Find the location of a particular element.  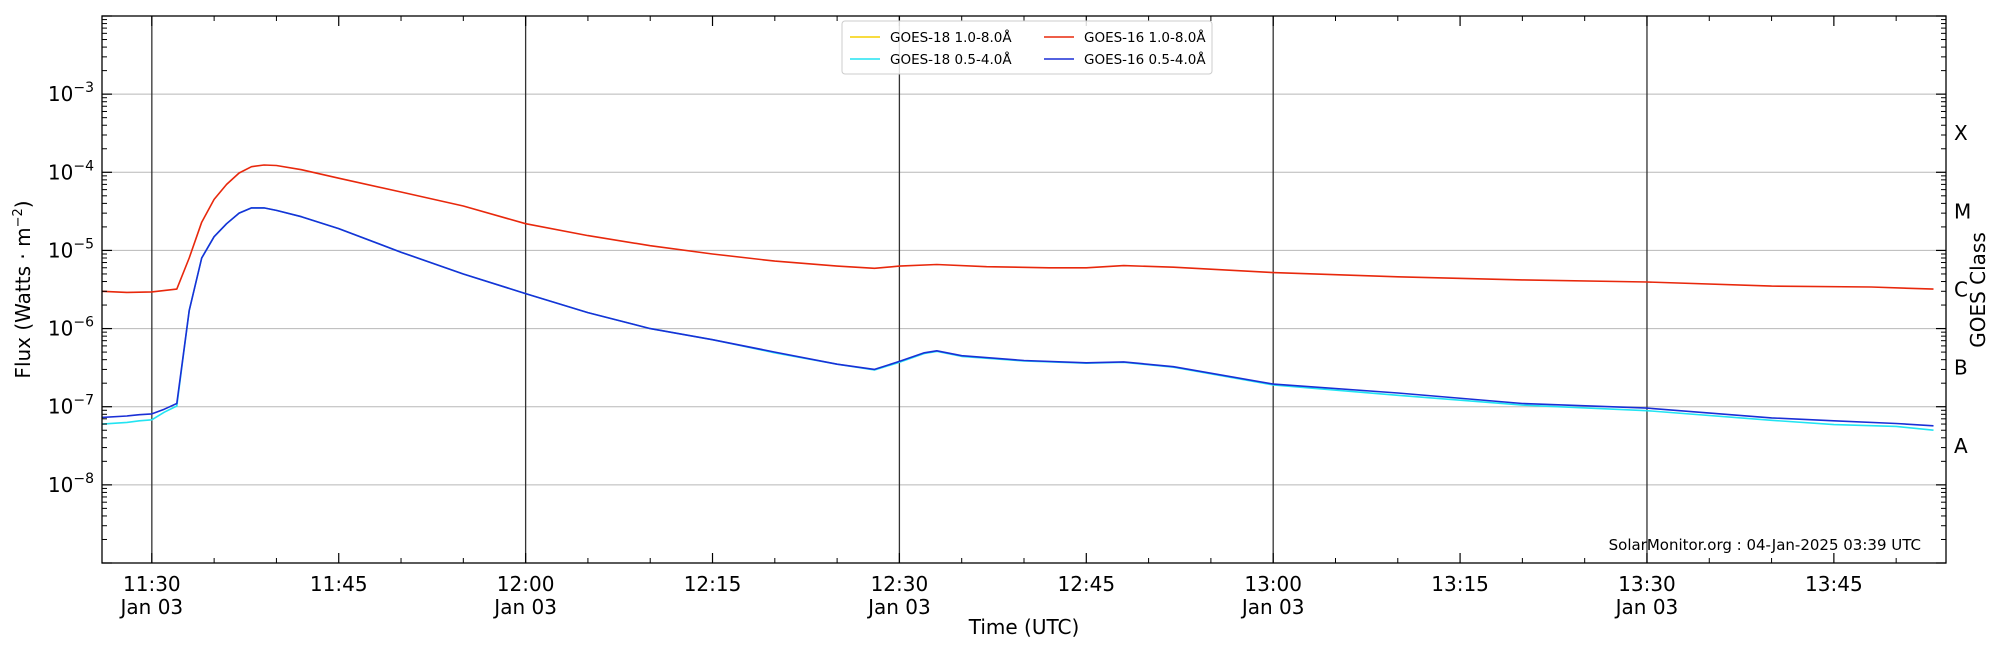

x-tick-label: 11:45 is located at coordinates (339, 584).